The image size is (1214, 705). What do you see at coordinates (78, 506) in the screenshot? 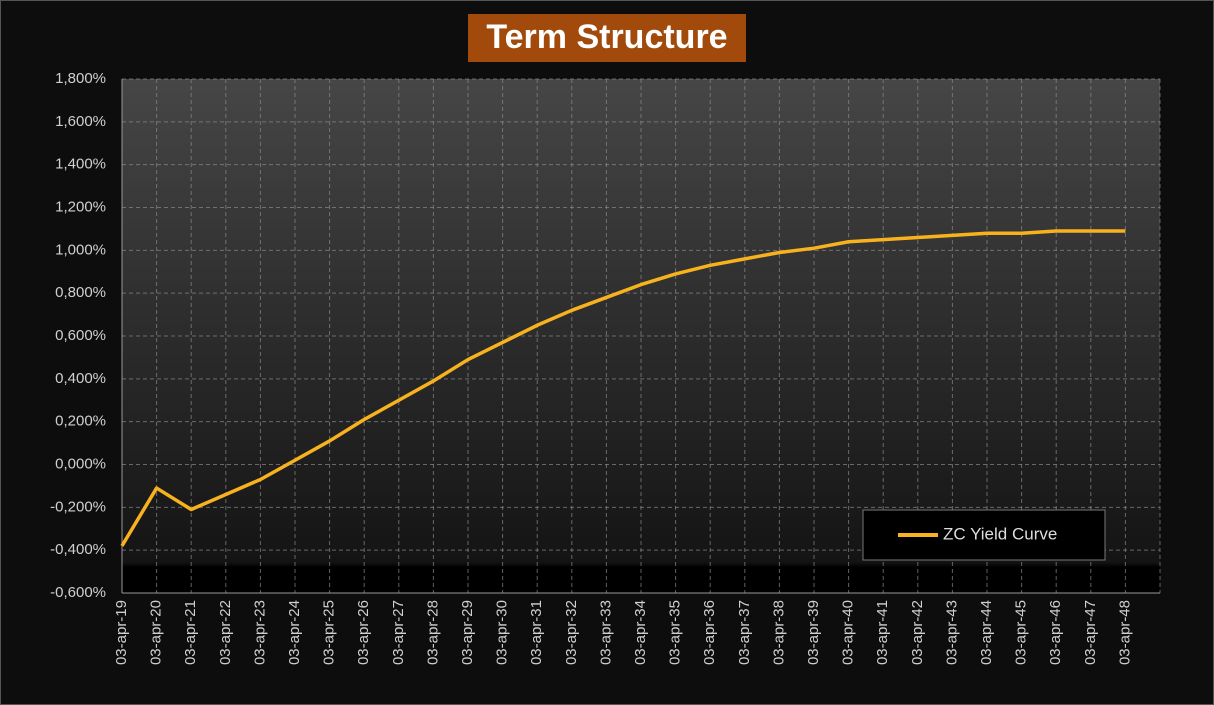
I see `y-tick-label: -0,200%` at bounding box center [78, 506].